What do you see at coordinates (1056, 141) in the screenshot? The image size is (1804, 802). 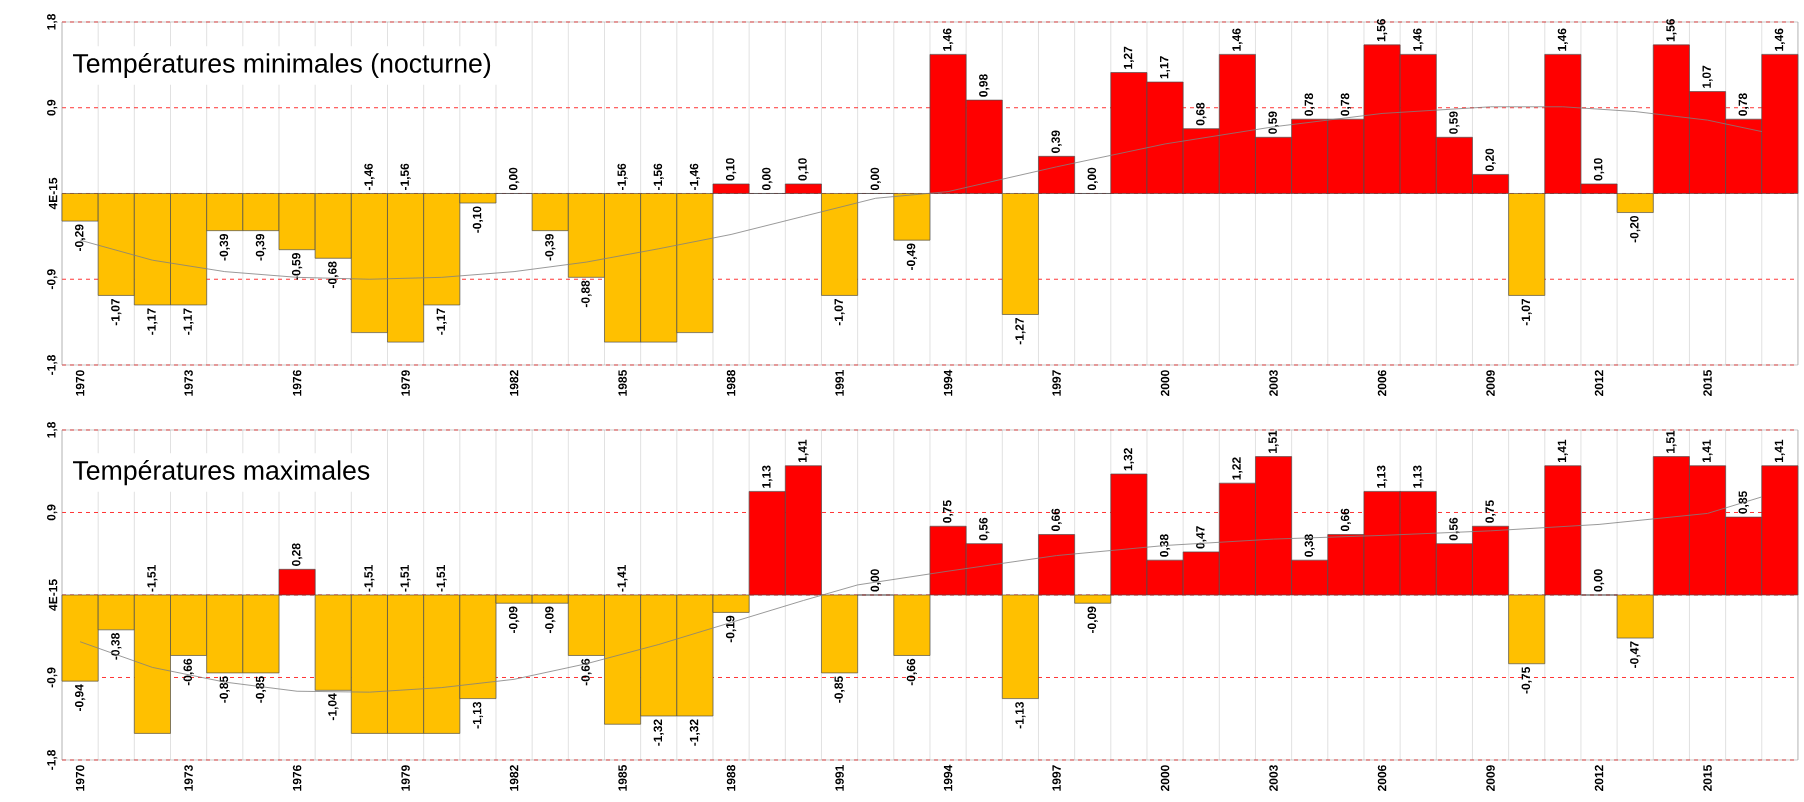 I see `data-label: 0,39` at bounding box center [1056, 141].